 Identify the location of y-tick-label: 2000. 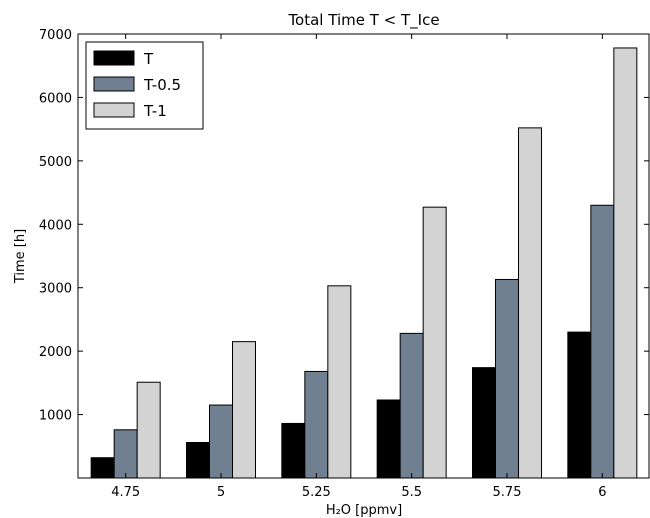
(55, 352).